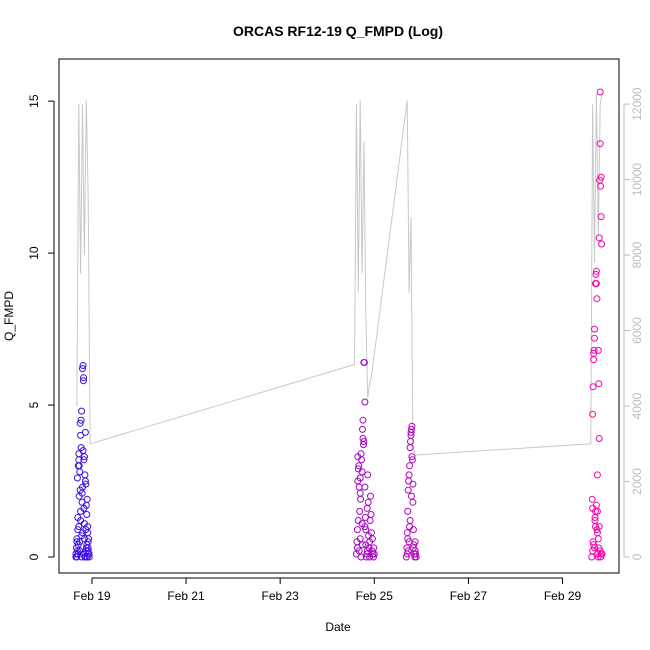 This screenshot has width=650, height=650. Describe the element at coordinates (637, 481) in the screenshot. I see `y2-tick-label: 2000` at that location.